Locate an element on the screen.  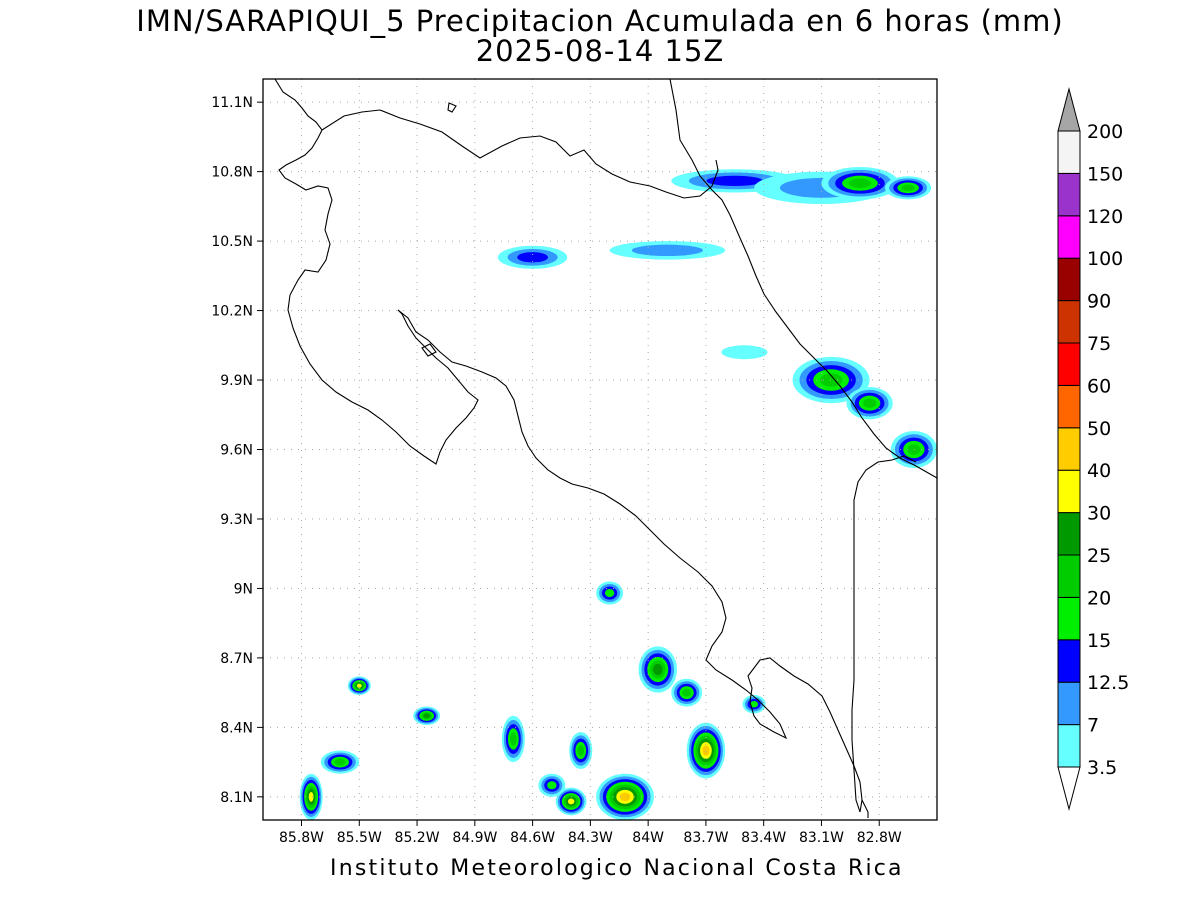
lat-tick-label: 10.2N is located at coordinates (232, 312).